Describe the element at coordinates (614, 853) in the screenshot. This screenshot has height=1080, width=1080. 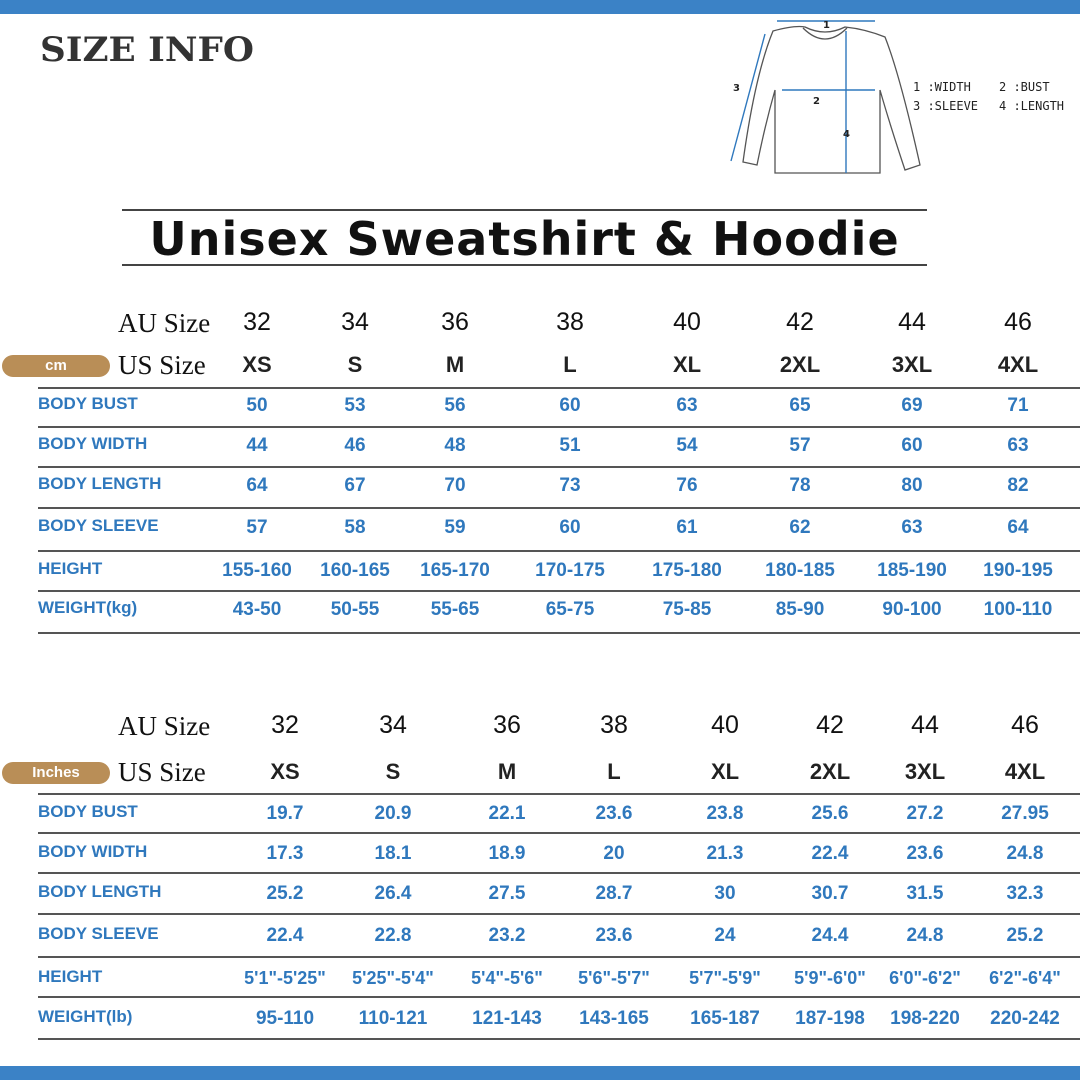
I see `table-cell: 20` at that location.